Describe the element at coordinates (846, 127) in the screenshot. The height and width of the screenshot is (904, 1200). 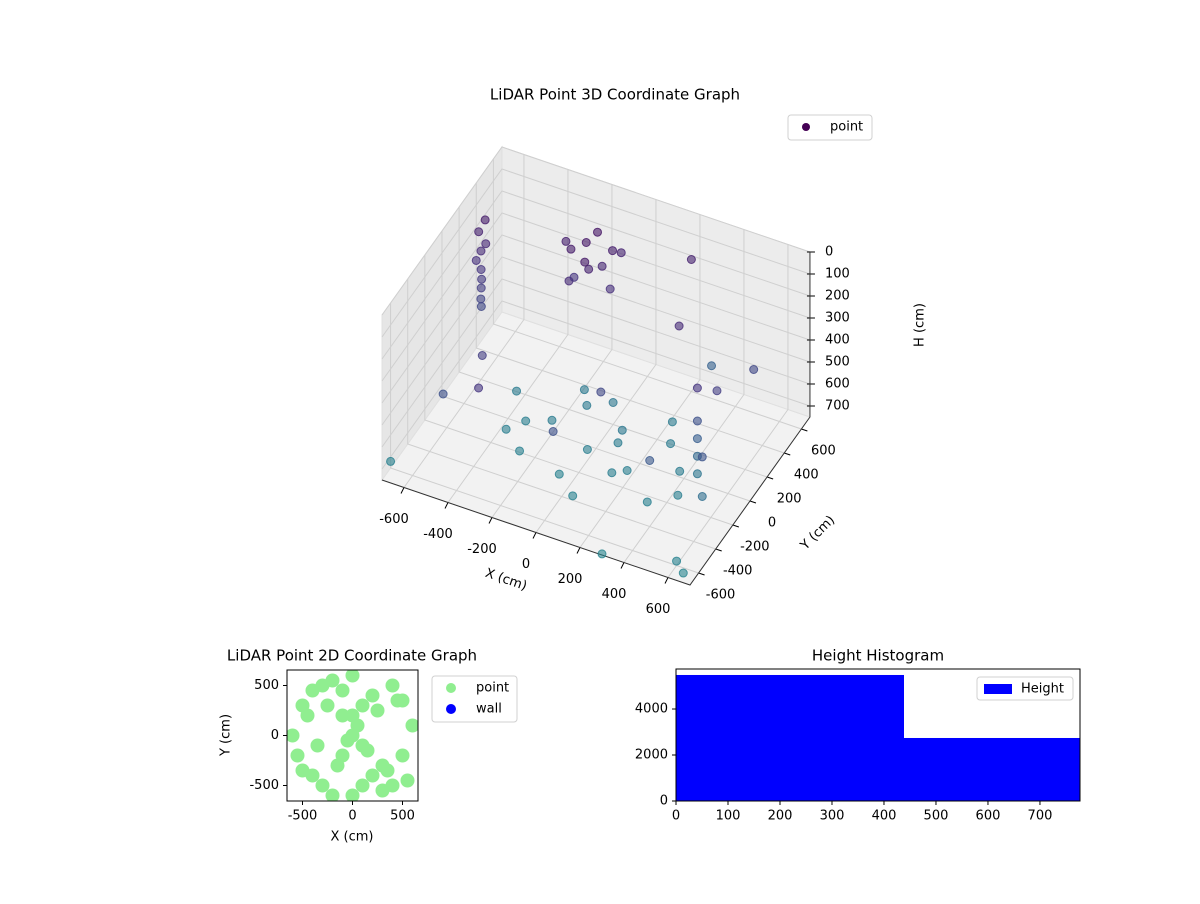
I see `legend-label: point` at that location.